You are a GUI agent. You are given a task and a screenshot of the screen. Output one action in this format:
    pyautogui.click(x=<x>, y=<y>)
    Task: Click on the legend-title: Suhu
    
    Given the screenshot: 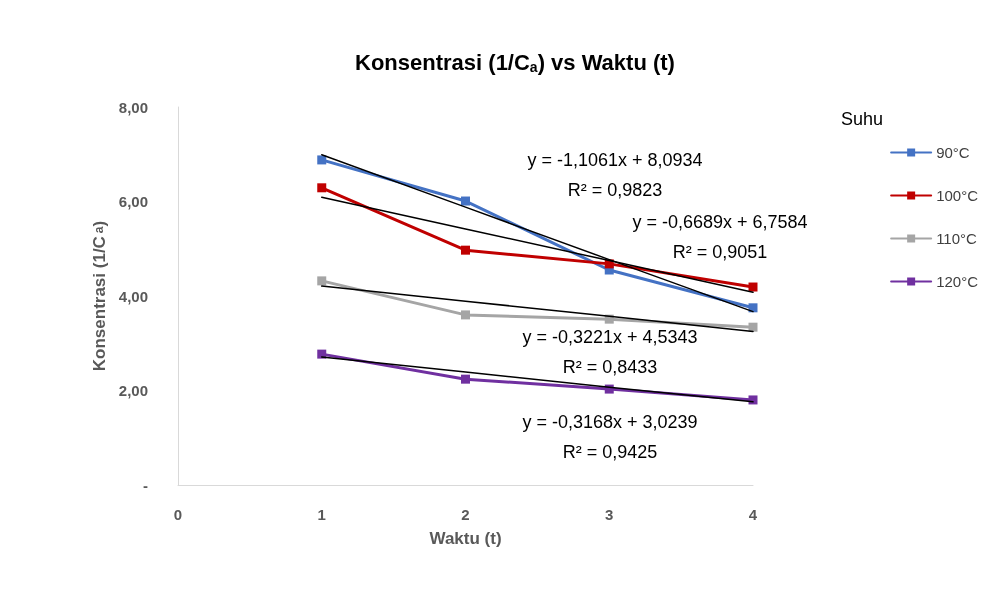 What is the action you would take?
    pyautogui.click(x=862, y=119)
    